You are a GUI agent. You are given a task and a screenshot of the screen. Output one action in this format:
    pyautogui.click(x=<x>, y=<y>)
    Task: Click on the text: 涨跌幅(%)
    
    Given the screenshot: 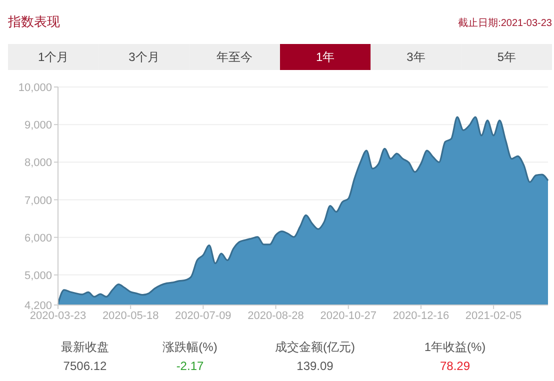 What is the action you would take?
    pyautogui.click(x=190, y=347)
    